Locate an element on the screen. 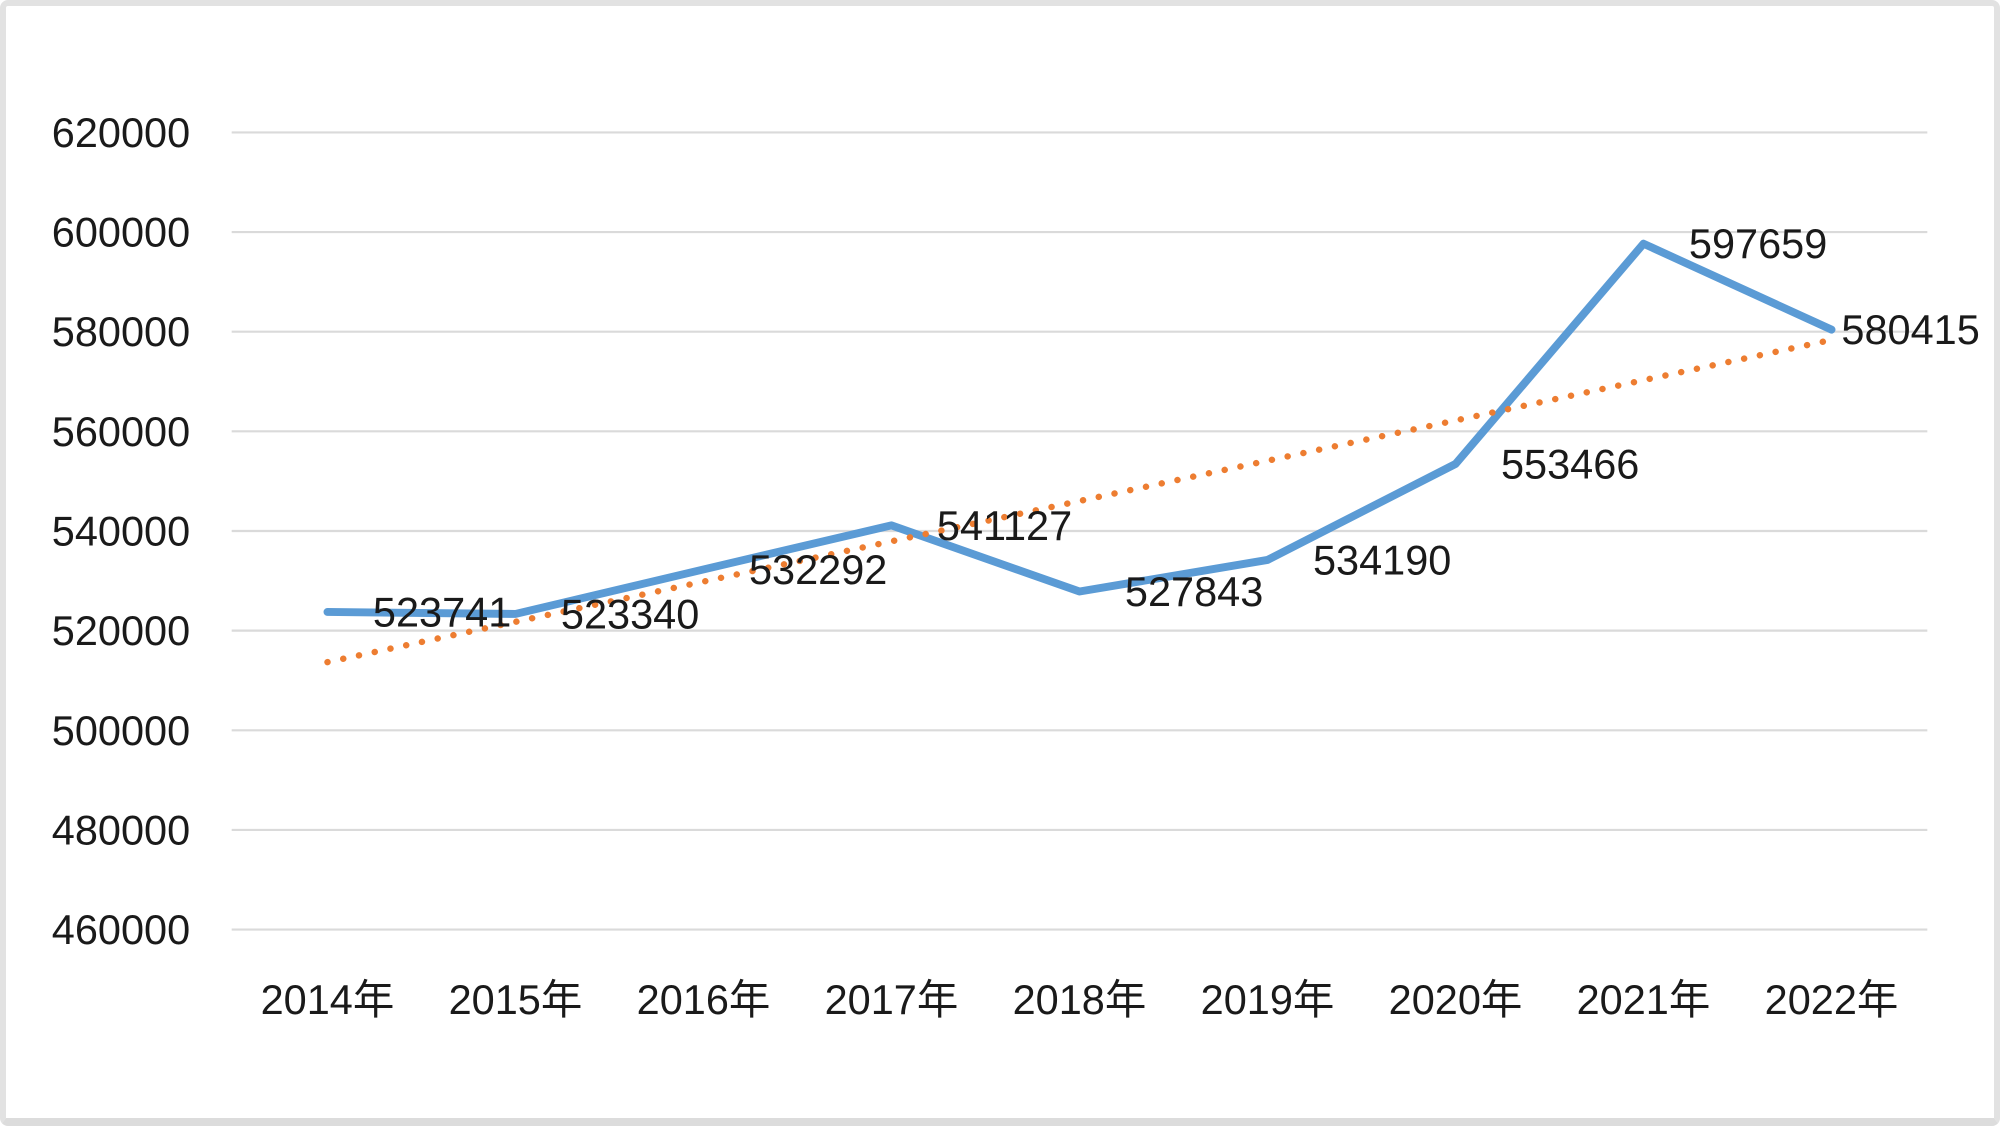 This screenshot has width=2000, height=1126. x-axis-tick-label: 2018年 is located at coordinates (1080, 999).